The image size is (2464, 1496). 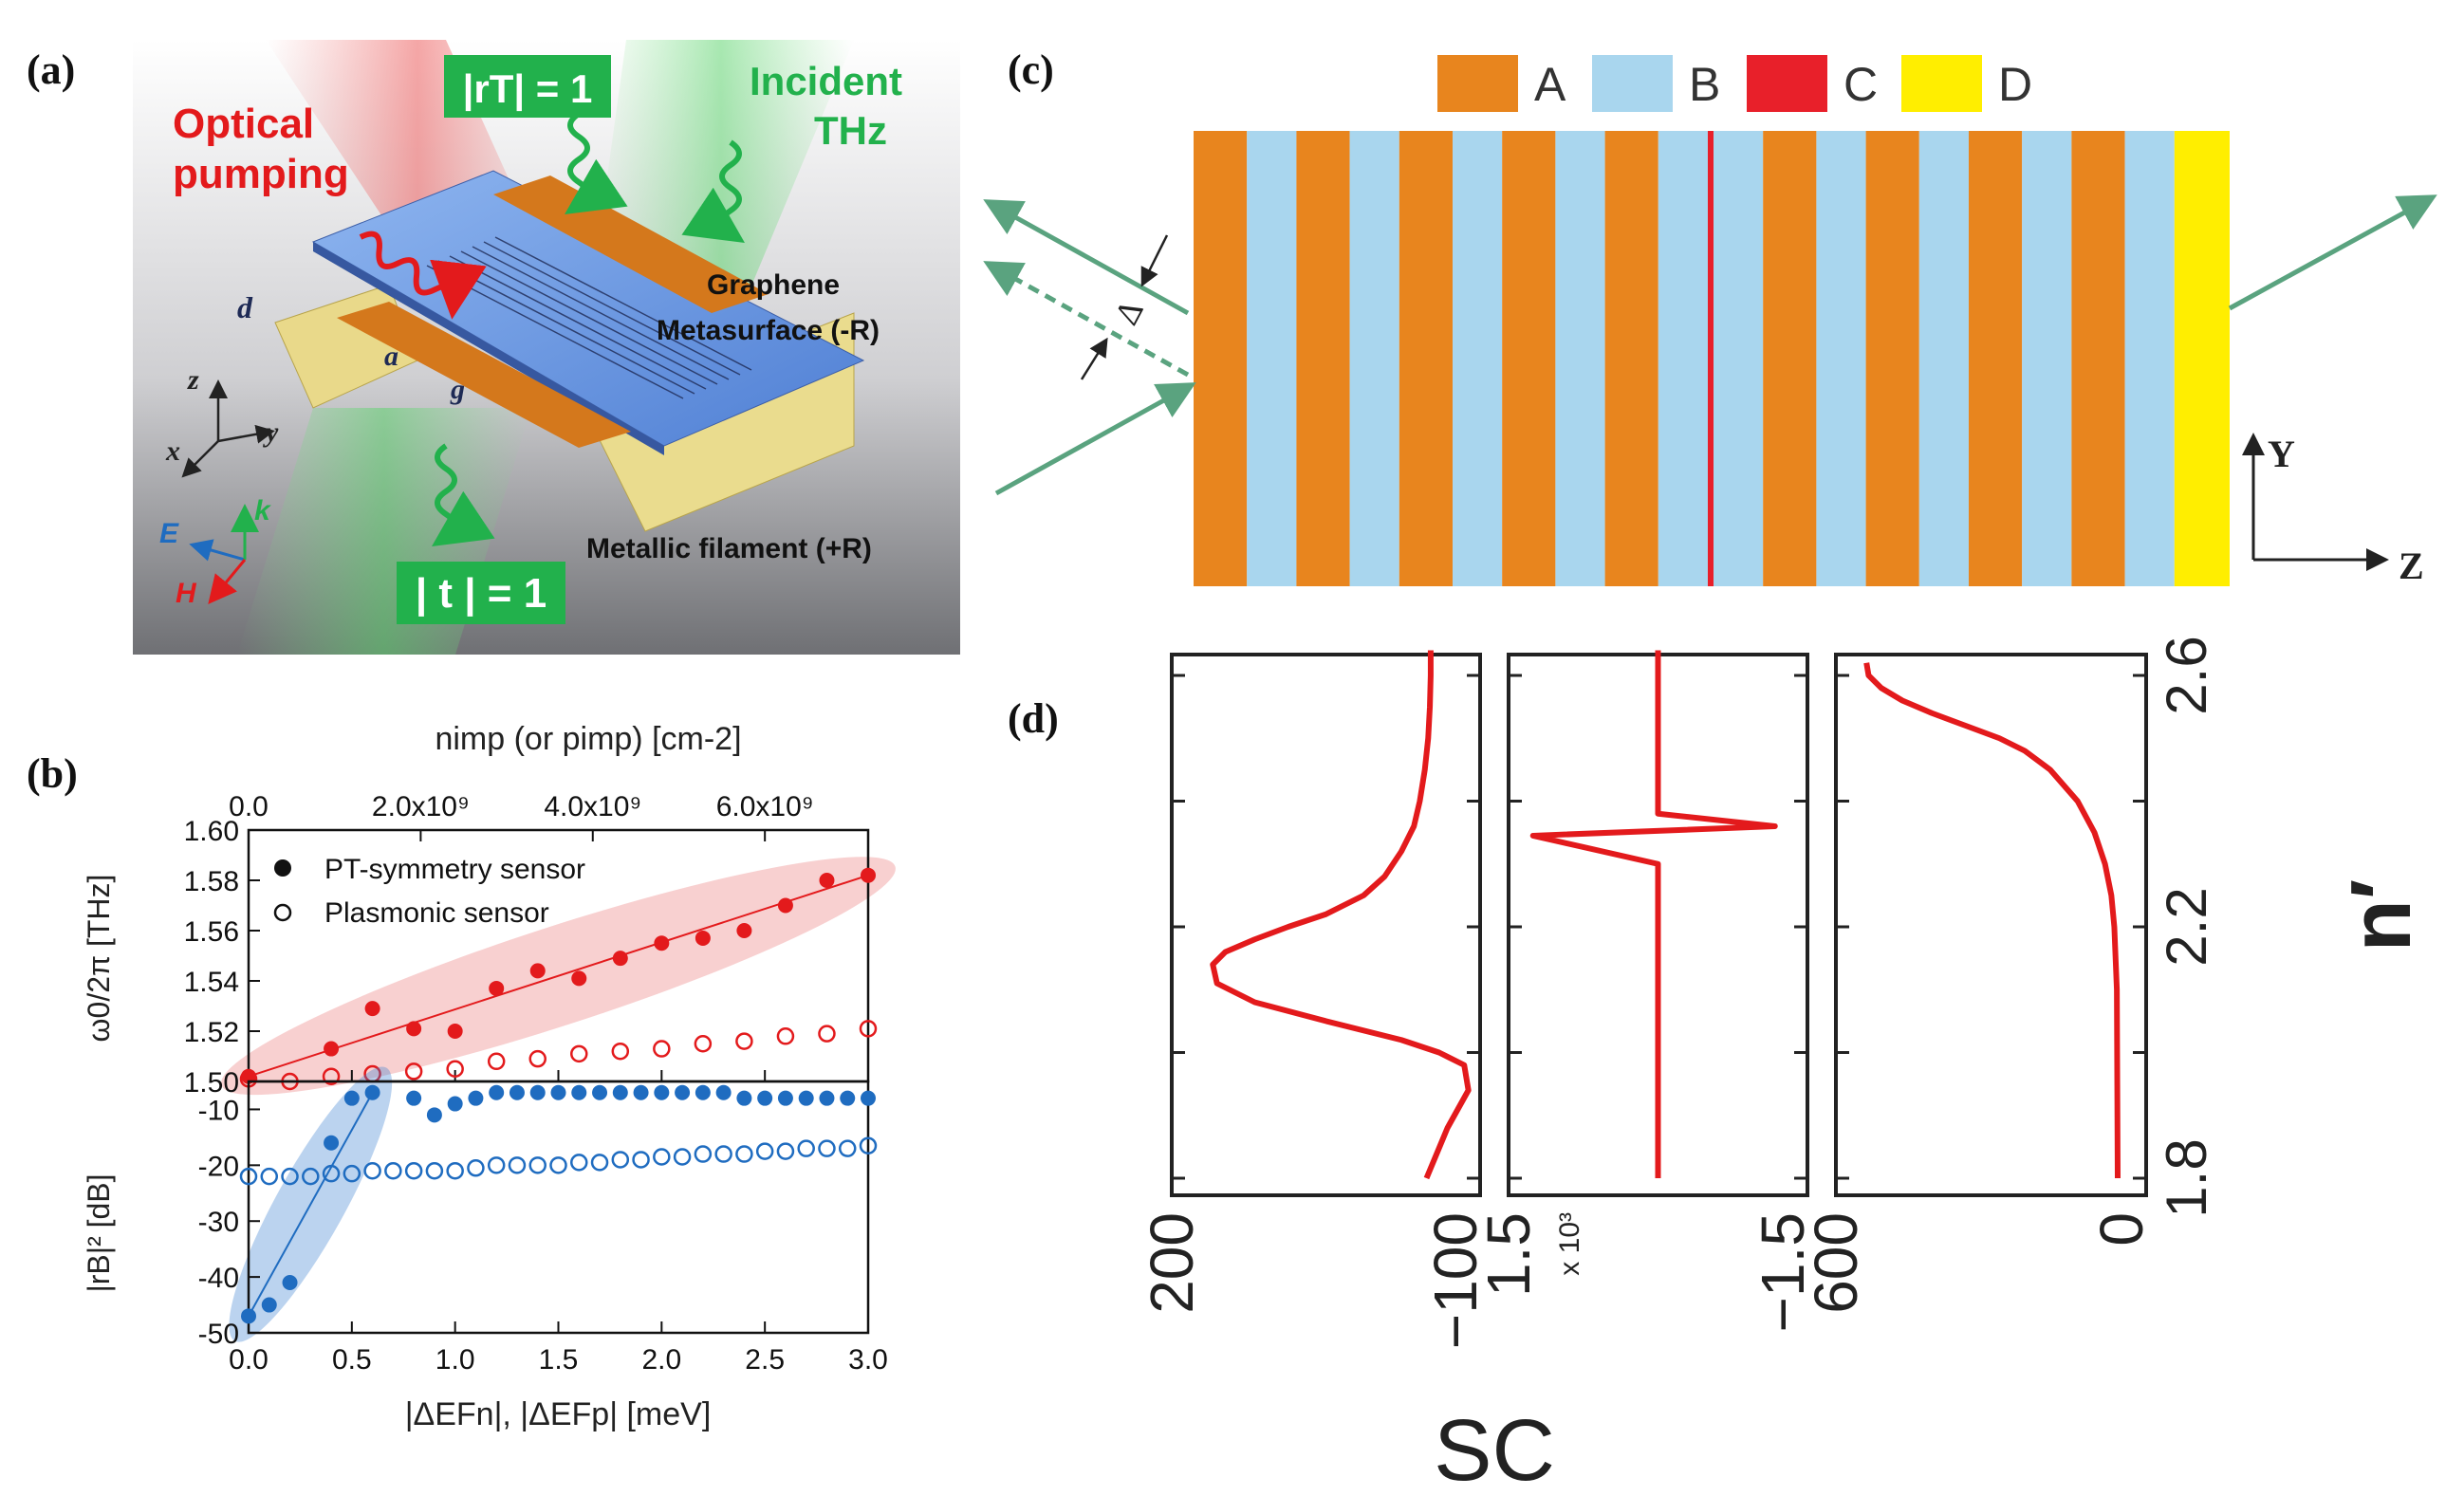 I want to click on axis-y-label-c: Y, so click(x=2281, y=454).